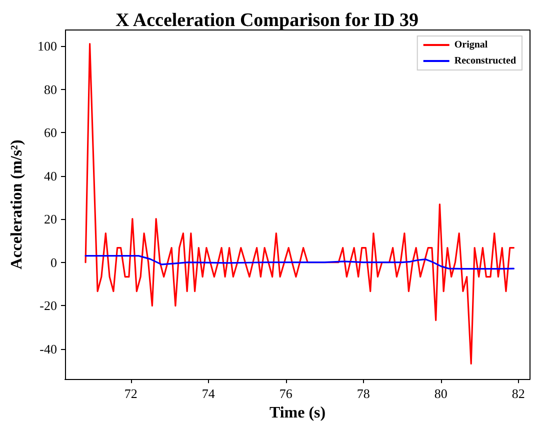 The height and width of the screenshot is (426, 534). I want to click on y-axis-title: Acceleration (m/s²), so click(17, 205).